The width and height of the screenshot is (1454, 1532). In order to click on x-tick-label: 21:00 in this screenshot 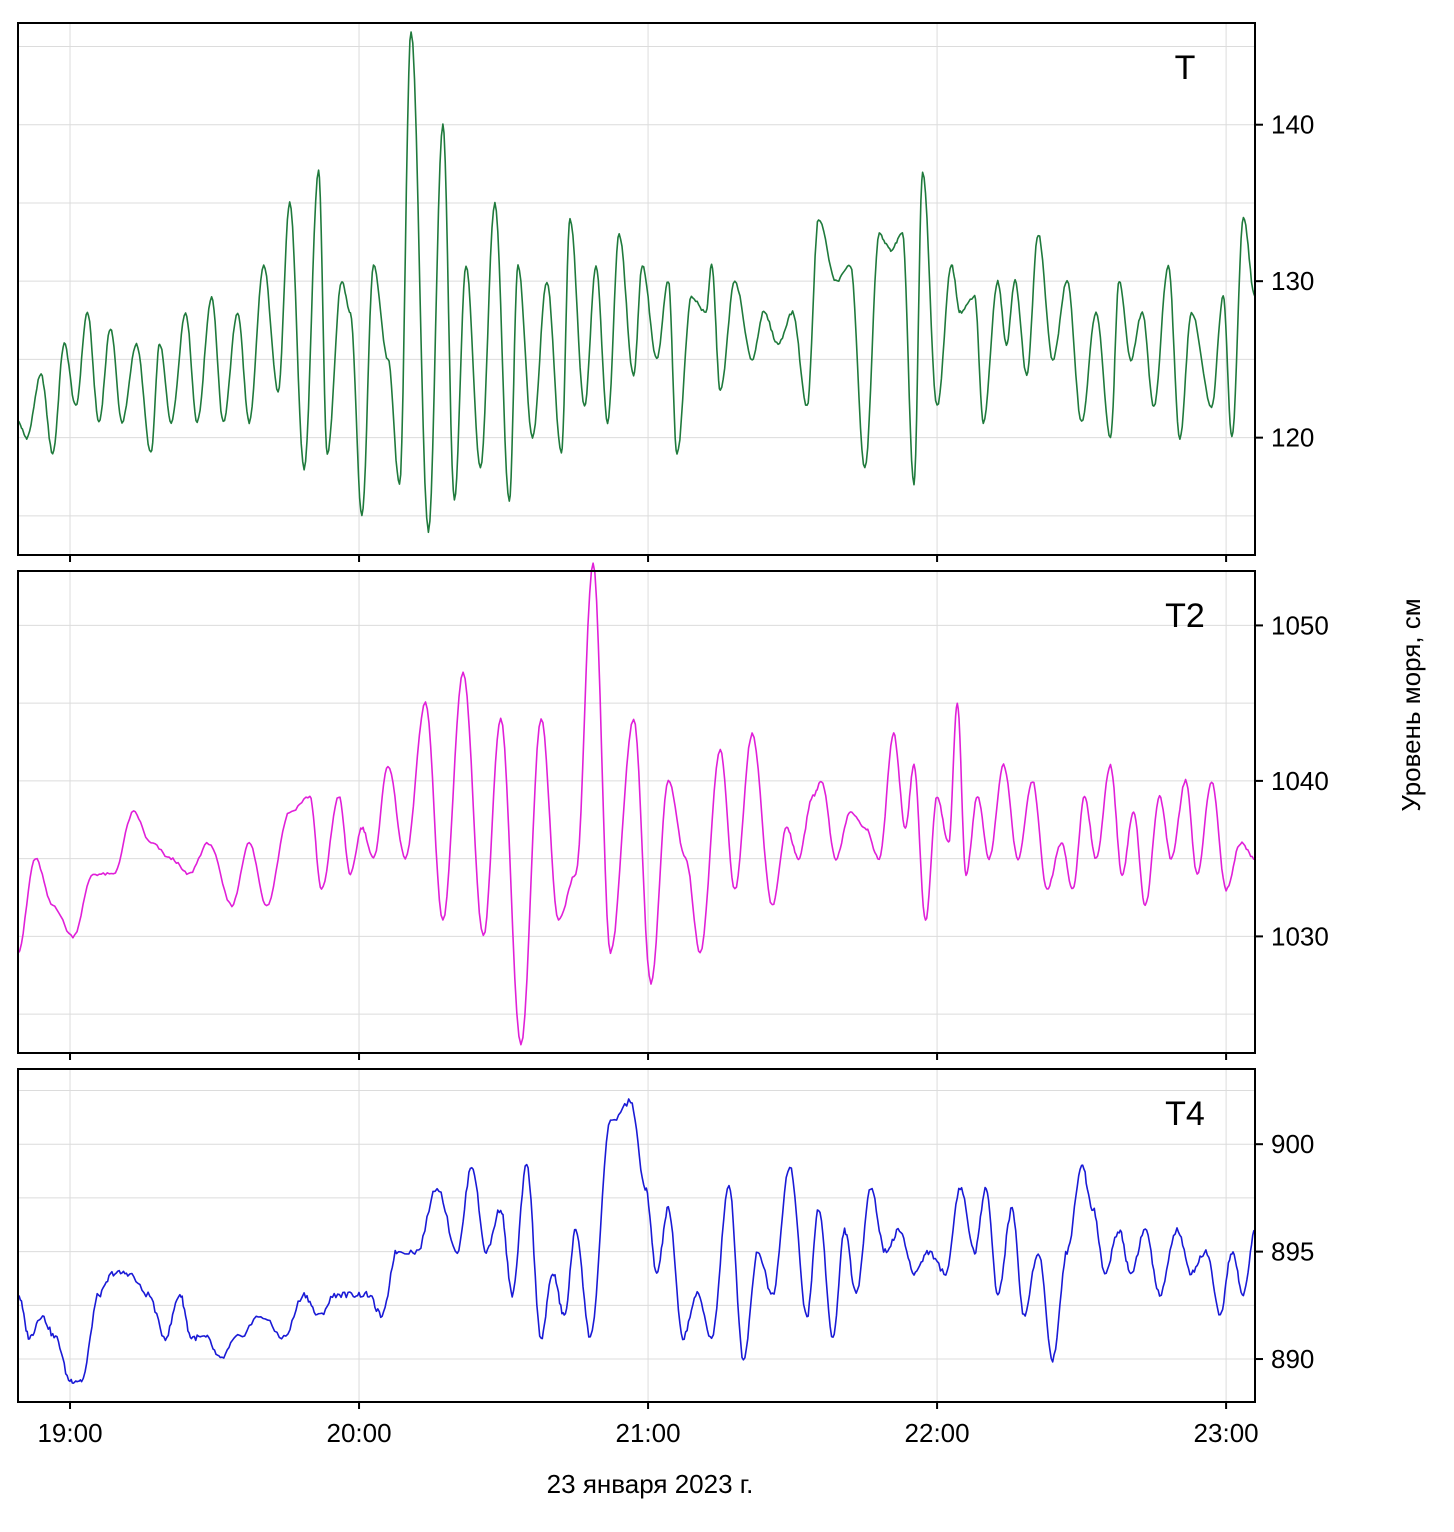, I will do `click(648, 1433)`.